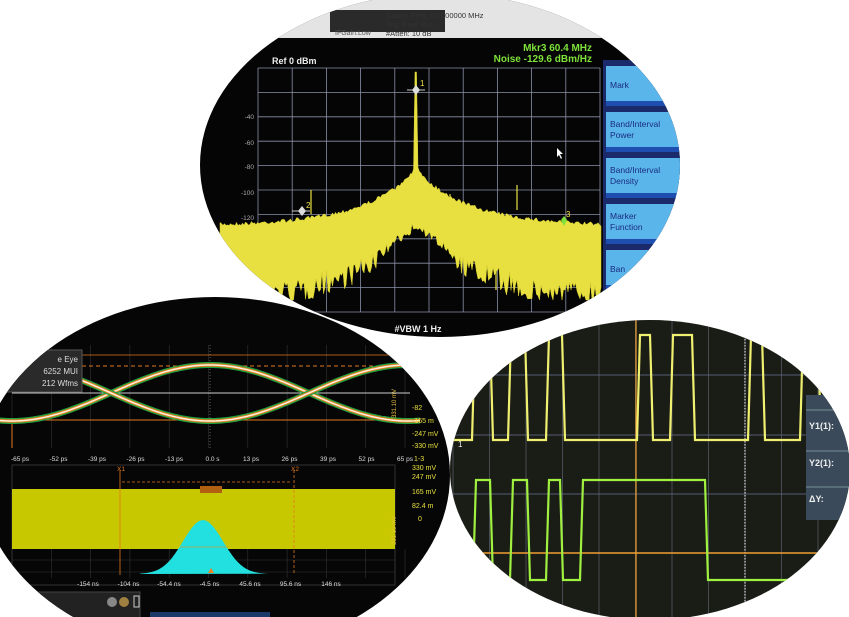  Describe the element at coordinates (821, 463) in the screenshot. I see `y2-label: Y2(1):` at that location.